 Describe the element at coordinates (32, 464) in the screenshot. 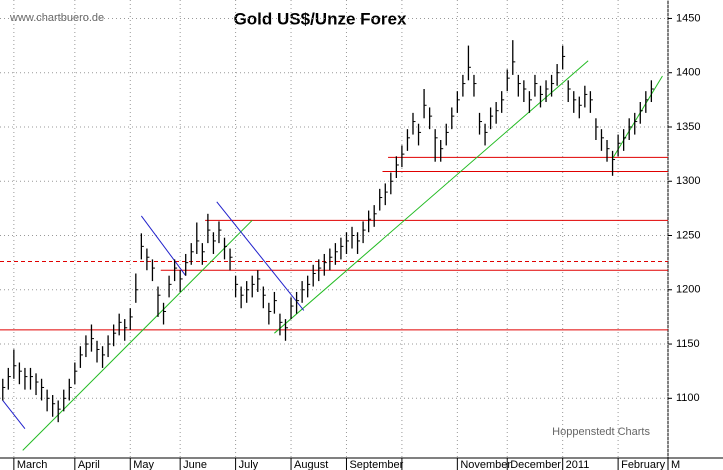

I see `x-tick-label: March` at that location.